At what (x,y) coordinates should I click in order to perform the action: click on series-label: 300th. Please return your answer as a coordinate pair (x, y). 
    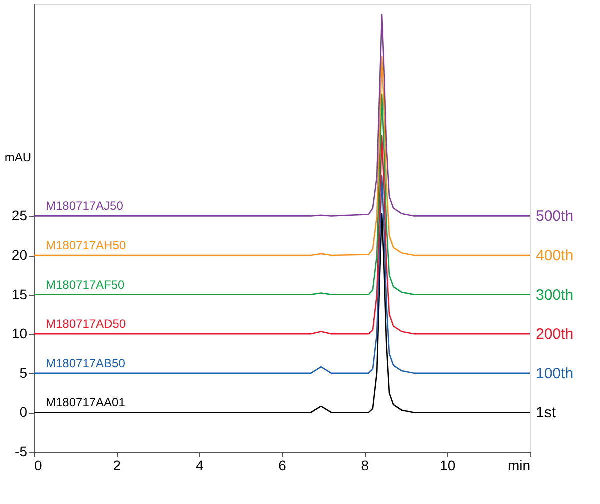
    Looking at the image, I should click on (555, 295).